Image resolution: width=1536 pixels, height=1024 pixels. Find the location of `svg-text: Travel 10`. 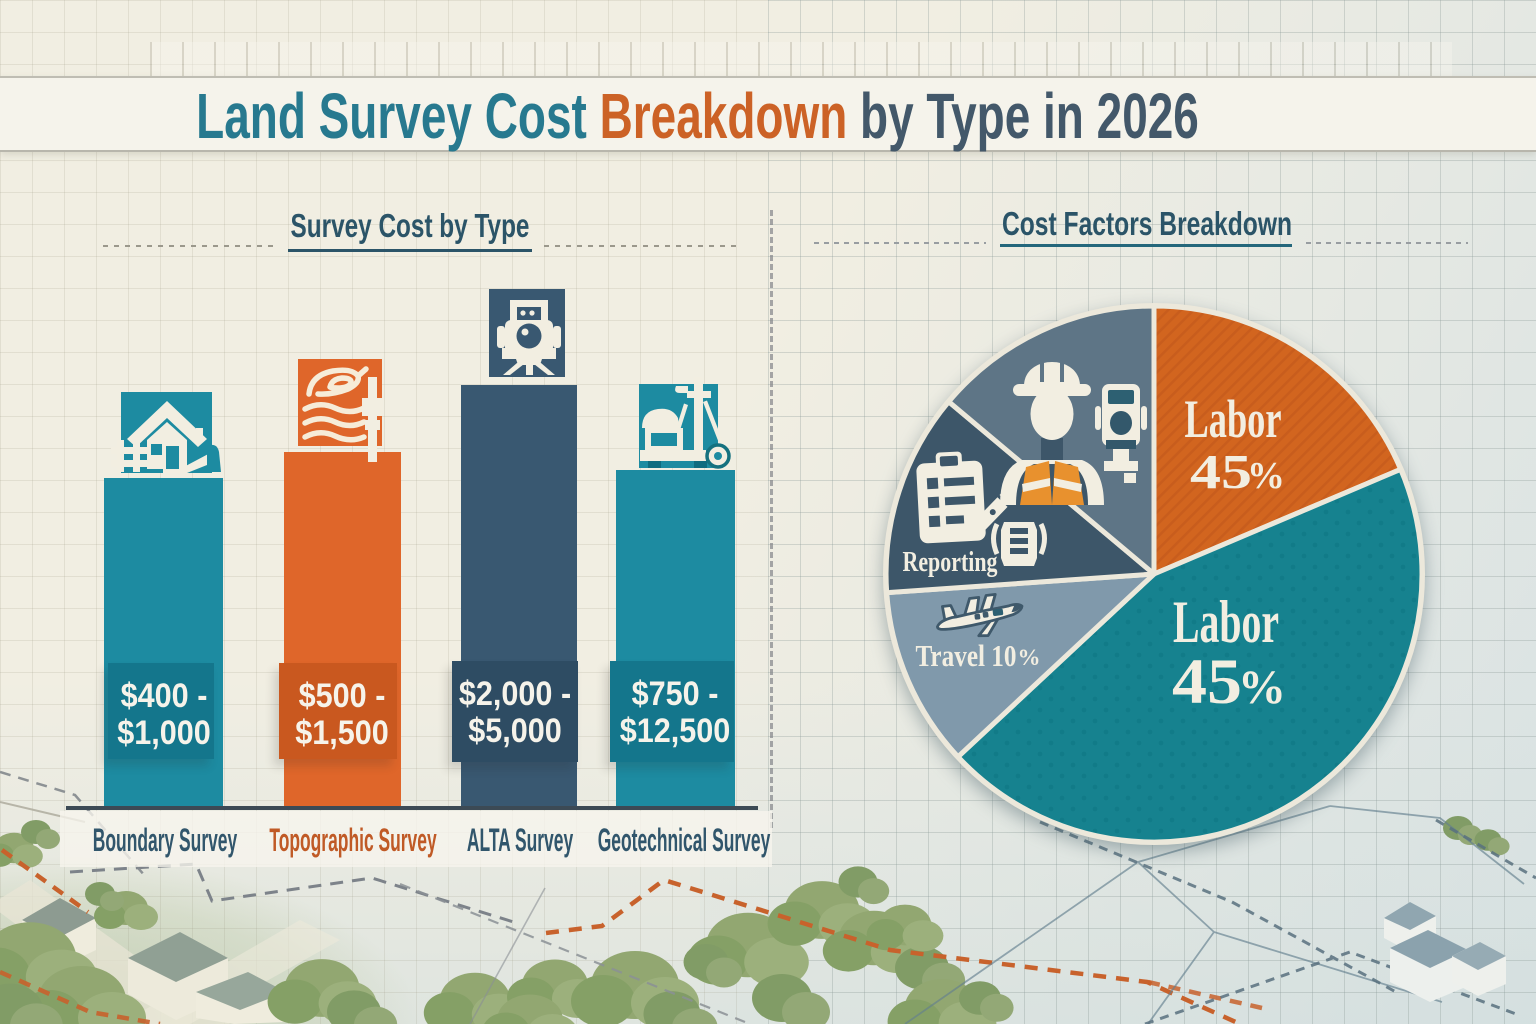

svg-text: Travel 10 is located at coordinates (966, 655).